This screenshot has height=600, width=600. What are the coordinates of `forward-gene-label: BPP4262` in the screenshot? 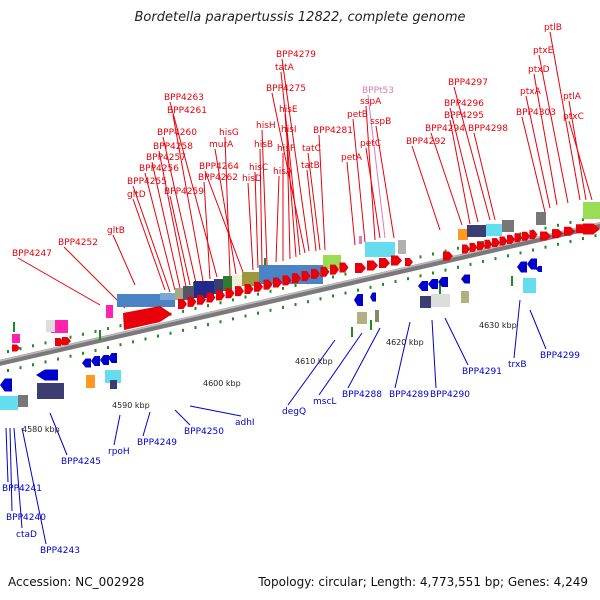 It's located at (218, 178).